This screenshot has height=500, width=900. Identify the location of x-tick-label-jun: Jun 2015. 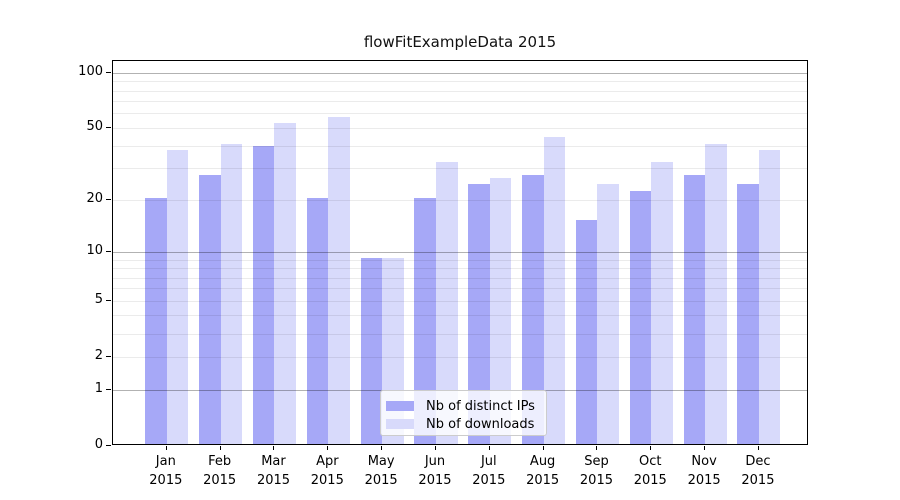
(435, 471).